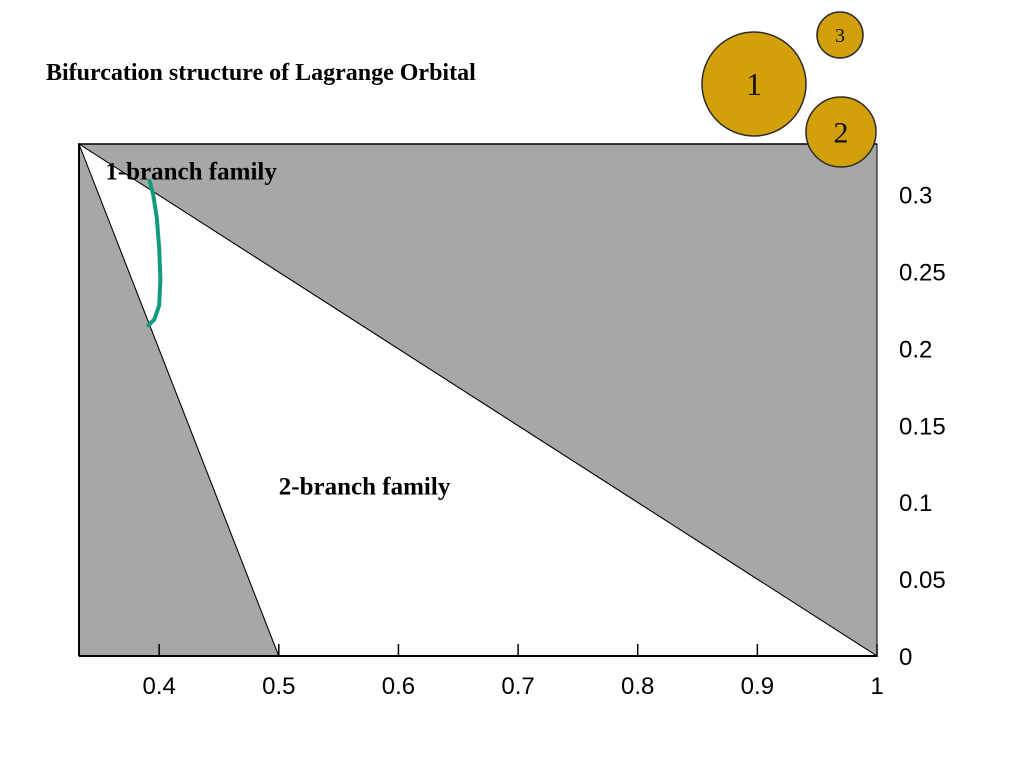 This screenshot has height=768, width=1024. I want to click on y-axis-ticks: 0 0.05 0.1 0.15 0.2 0.25 0.3, so click(922, 427).